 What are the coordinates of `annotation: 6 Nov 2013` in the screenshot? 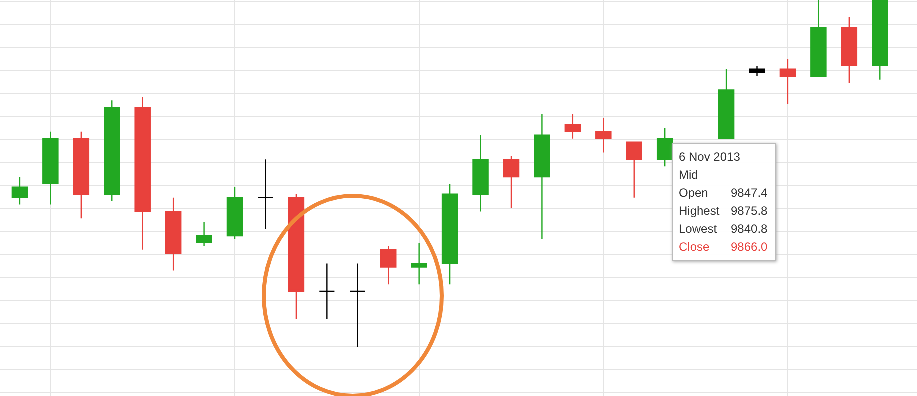 It's located at (710, 157).